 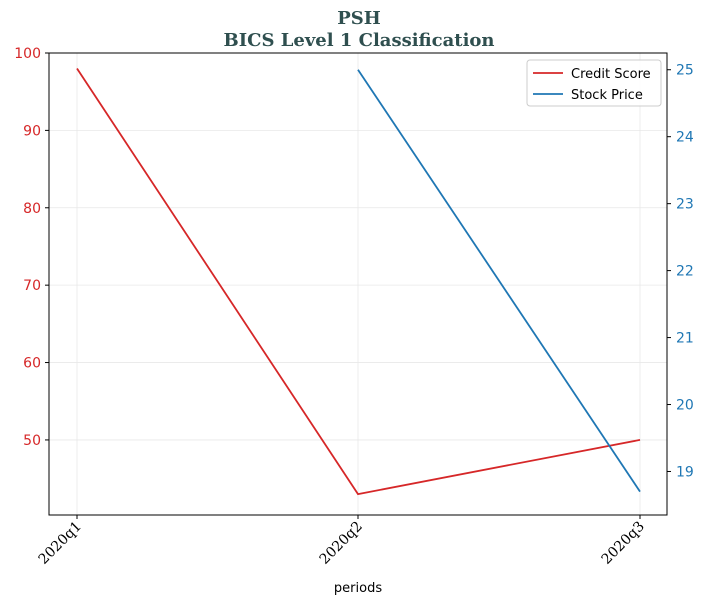 What do you see at coordinates (685, 71) in the screenshot?
I see `right-tick-label: 25` at bounding box center [685, 71].